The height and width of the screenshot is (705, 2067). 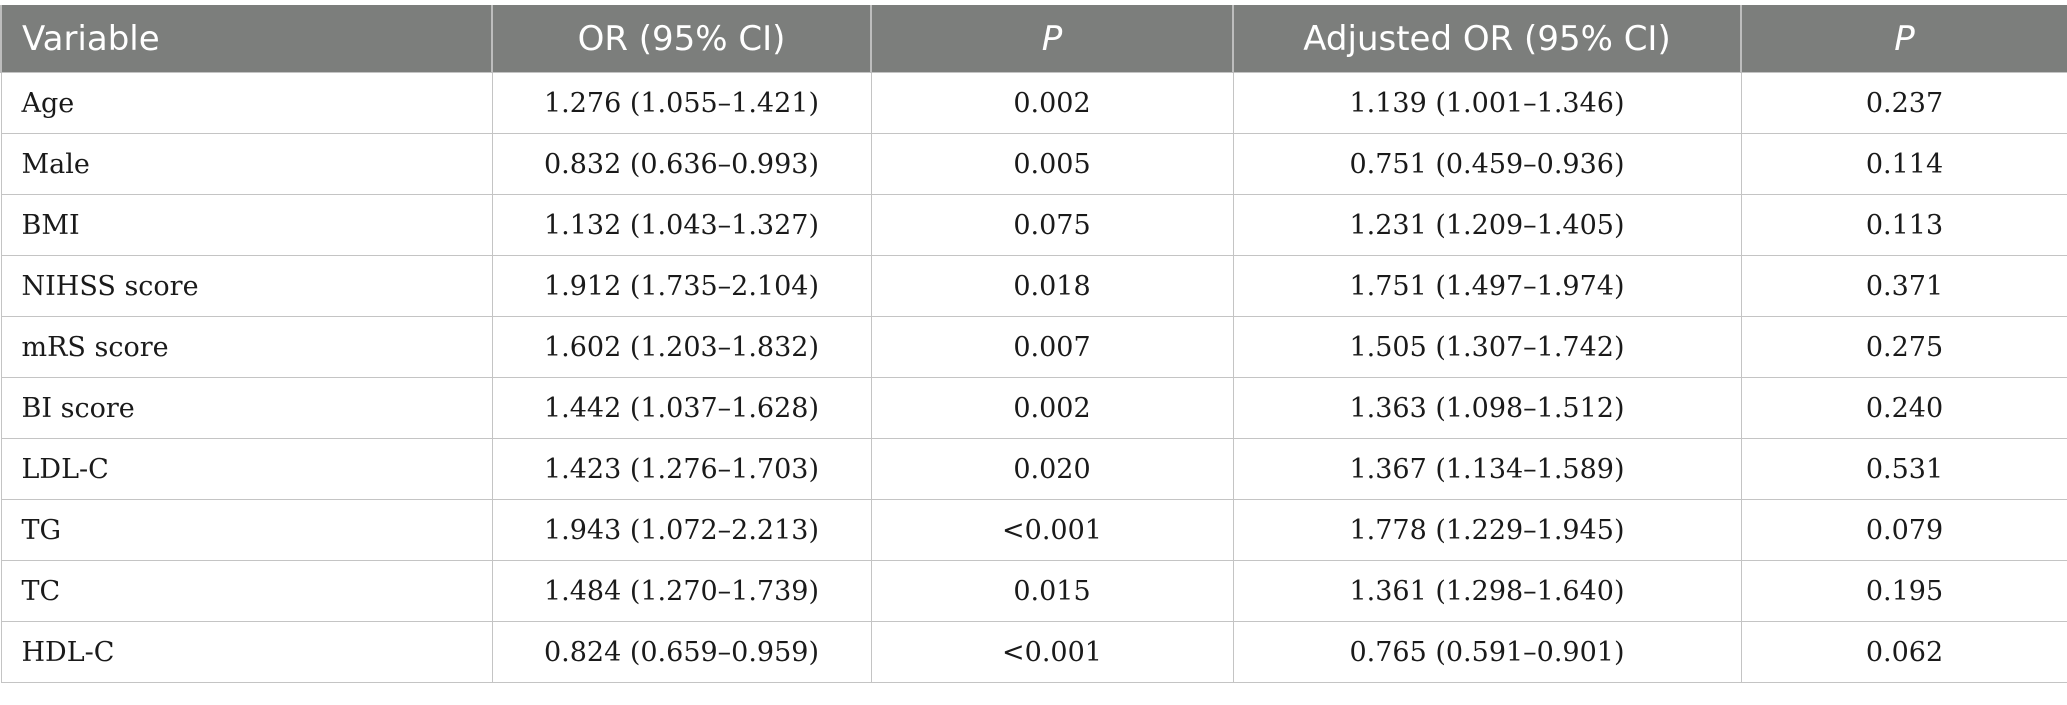 What do you see at coordinates (1903, 591) in the screenshot?
I see `cell-adjusted-p: 0.195` at bounding box center [1903, 591].